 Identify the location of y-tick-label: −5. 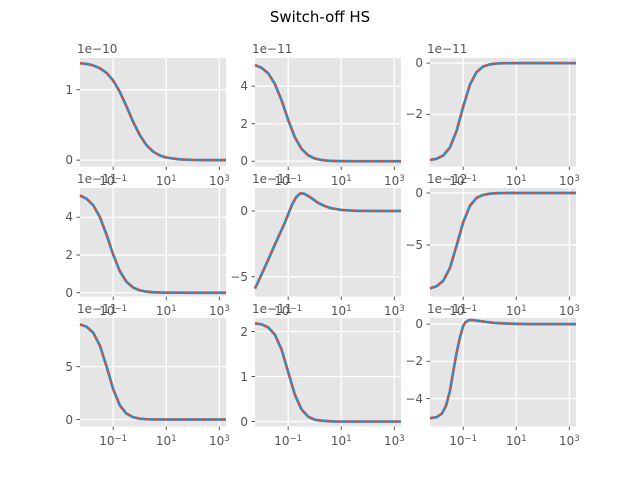
(239, 276).